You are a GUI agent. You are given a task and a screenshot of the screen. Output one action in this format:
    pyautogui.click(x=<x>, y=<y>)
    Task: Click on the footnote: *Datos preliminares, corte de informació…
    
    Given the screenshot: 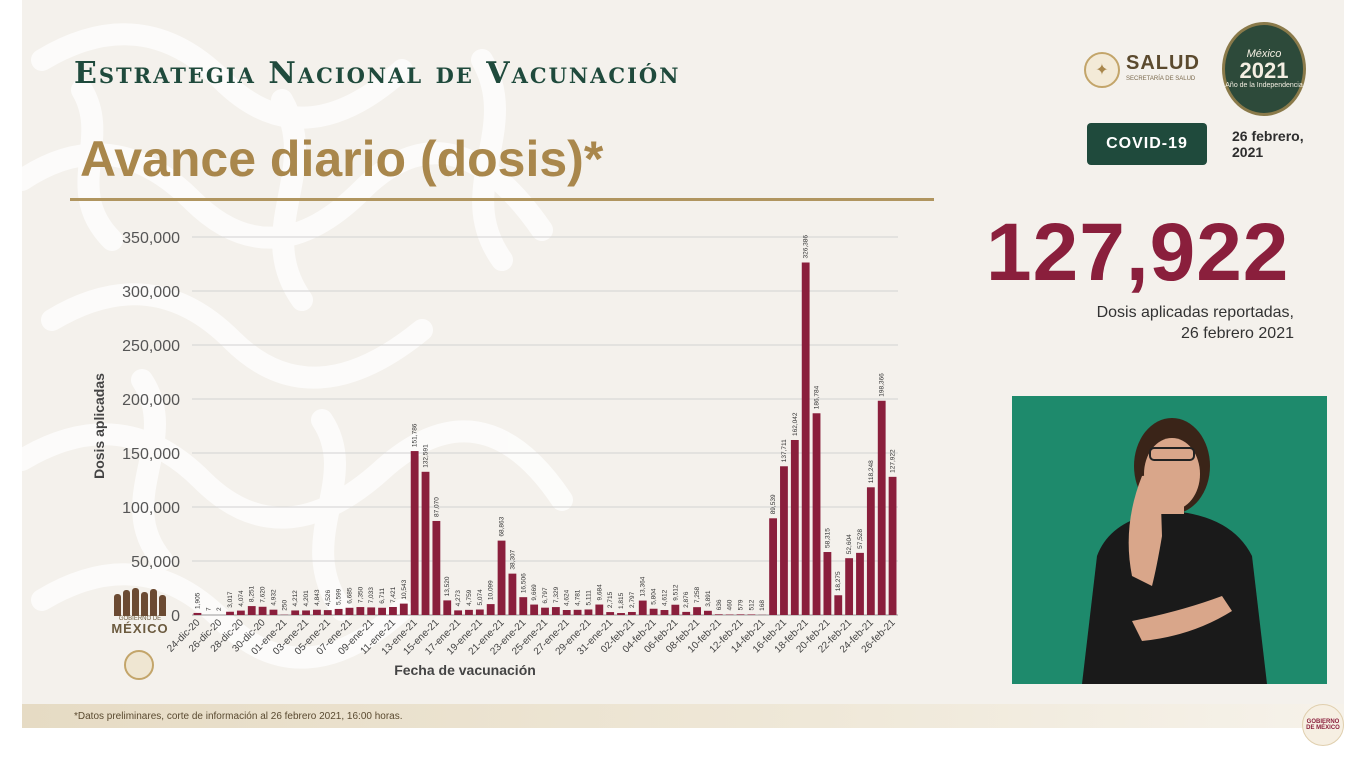 What is the action you would take?
    pyautogui.click(x=238, y=716)
    